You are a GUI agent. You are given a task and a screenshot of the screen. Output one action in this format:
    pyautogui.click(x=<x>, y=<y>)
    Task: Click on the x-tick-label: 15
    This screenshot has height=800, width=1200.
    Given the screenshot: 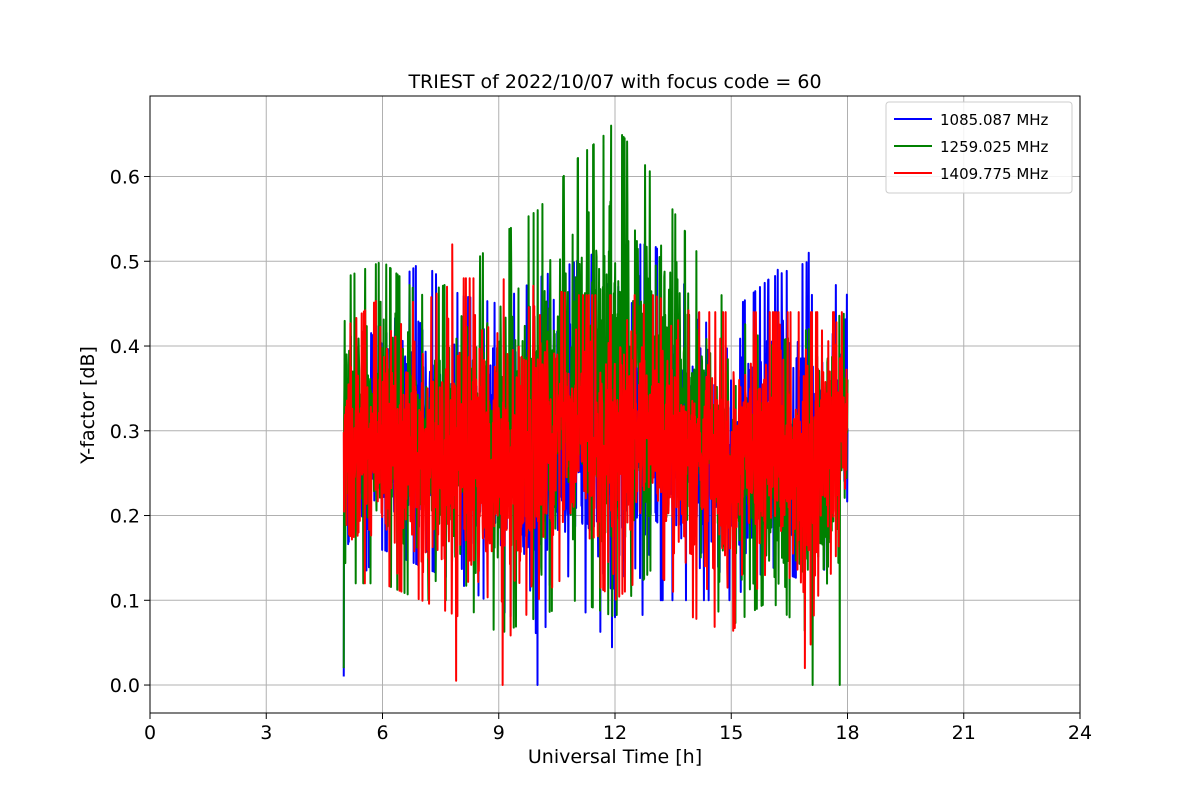 What is the action you would take?
    pyautogui.click(x=731, y=733)
    